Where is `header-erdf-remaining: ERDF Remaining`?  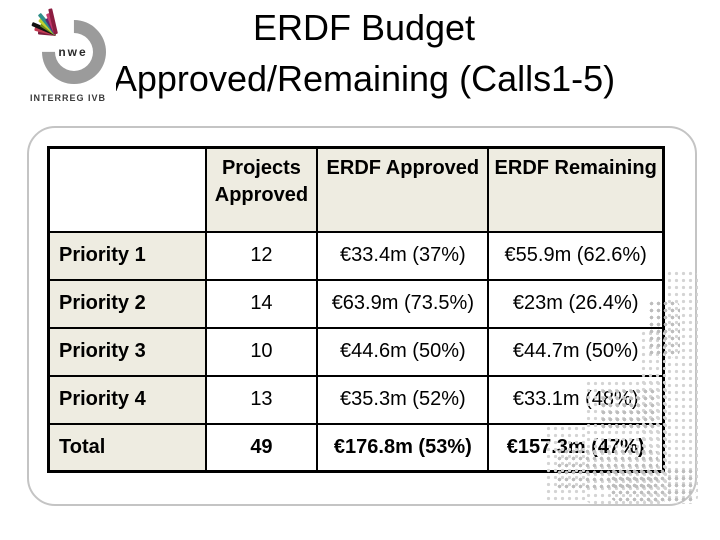 header-erdf-remaining: ERDF Remaining is located at coordinates (576, 189).